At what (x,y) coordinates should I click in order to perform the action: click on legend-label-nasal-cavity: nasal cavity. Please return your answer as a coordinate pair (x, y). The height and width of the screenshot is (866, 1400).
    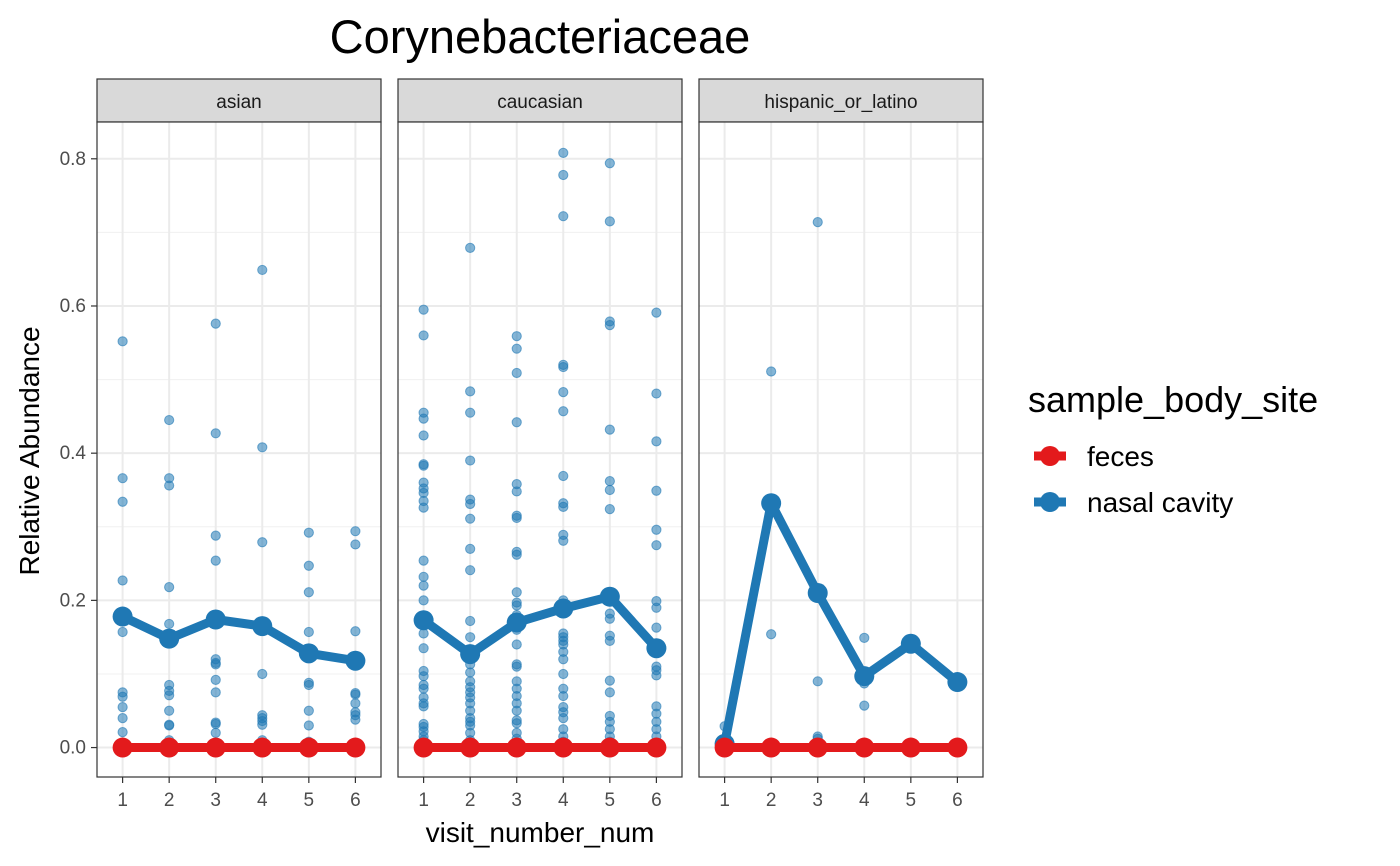
    Looking at the image, I should click on (1160, 502).